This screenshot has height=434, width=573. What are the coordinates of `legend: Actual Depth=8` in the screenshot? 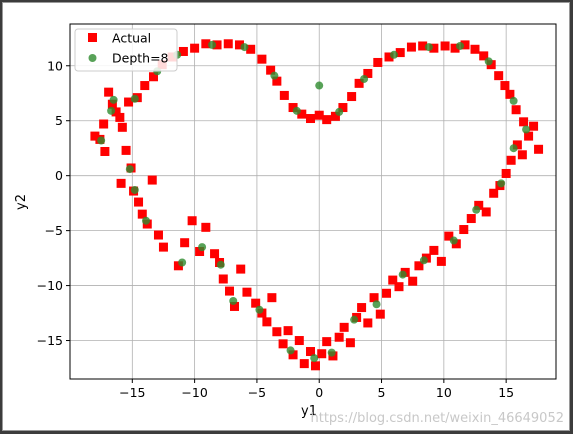 It's located at (126, 50).